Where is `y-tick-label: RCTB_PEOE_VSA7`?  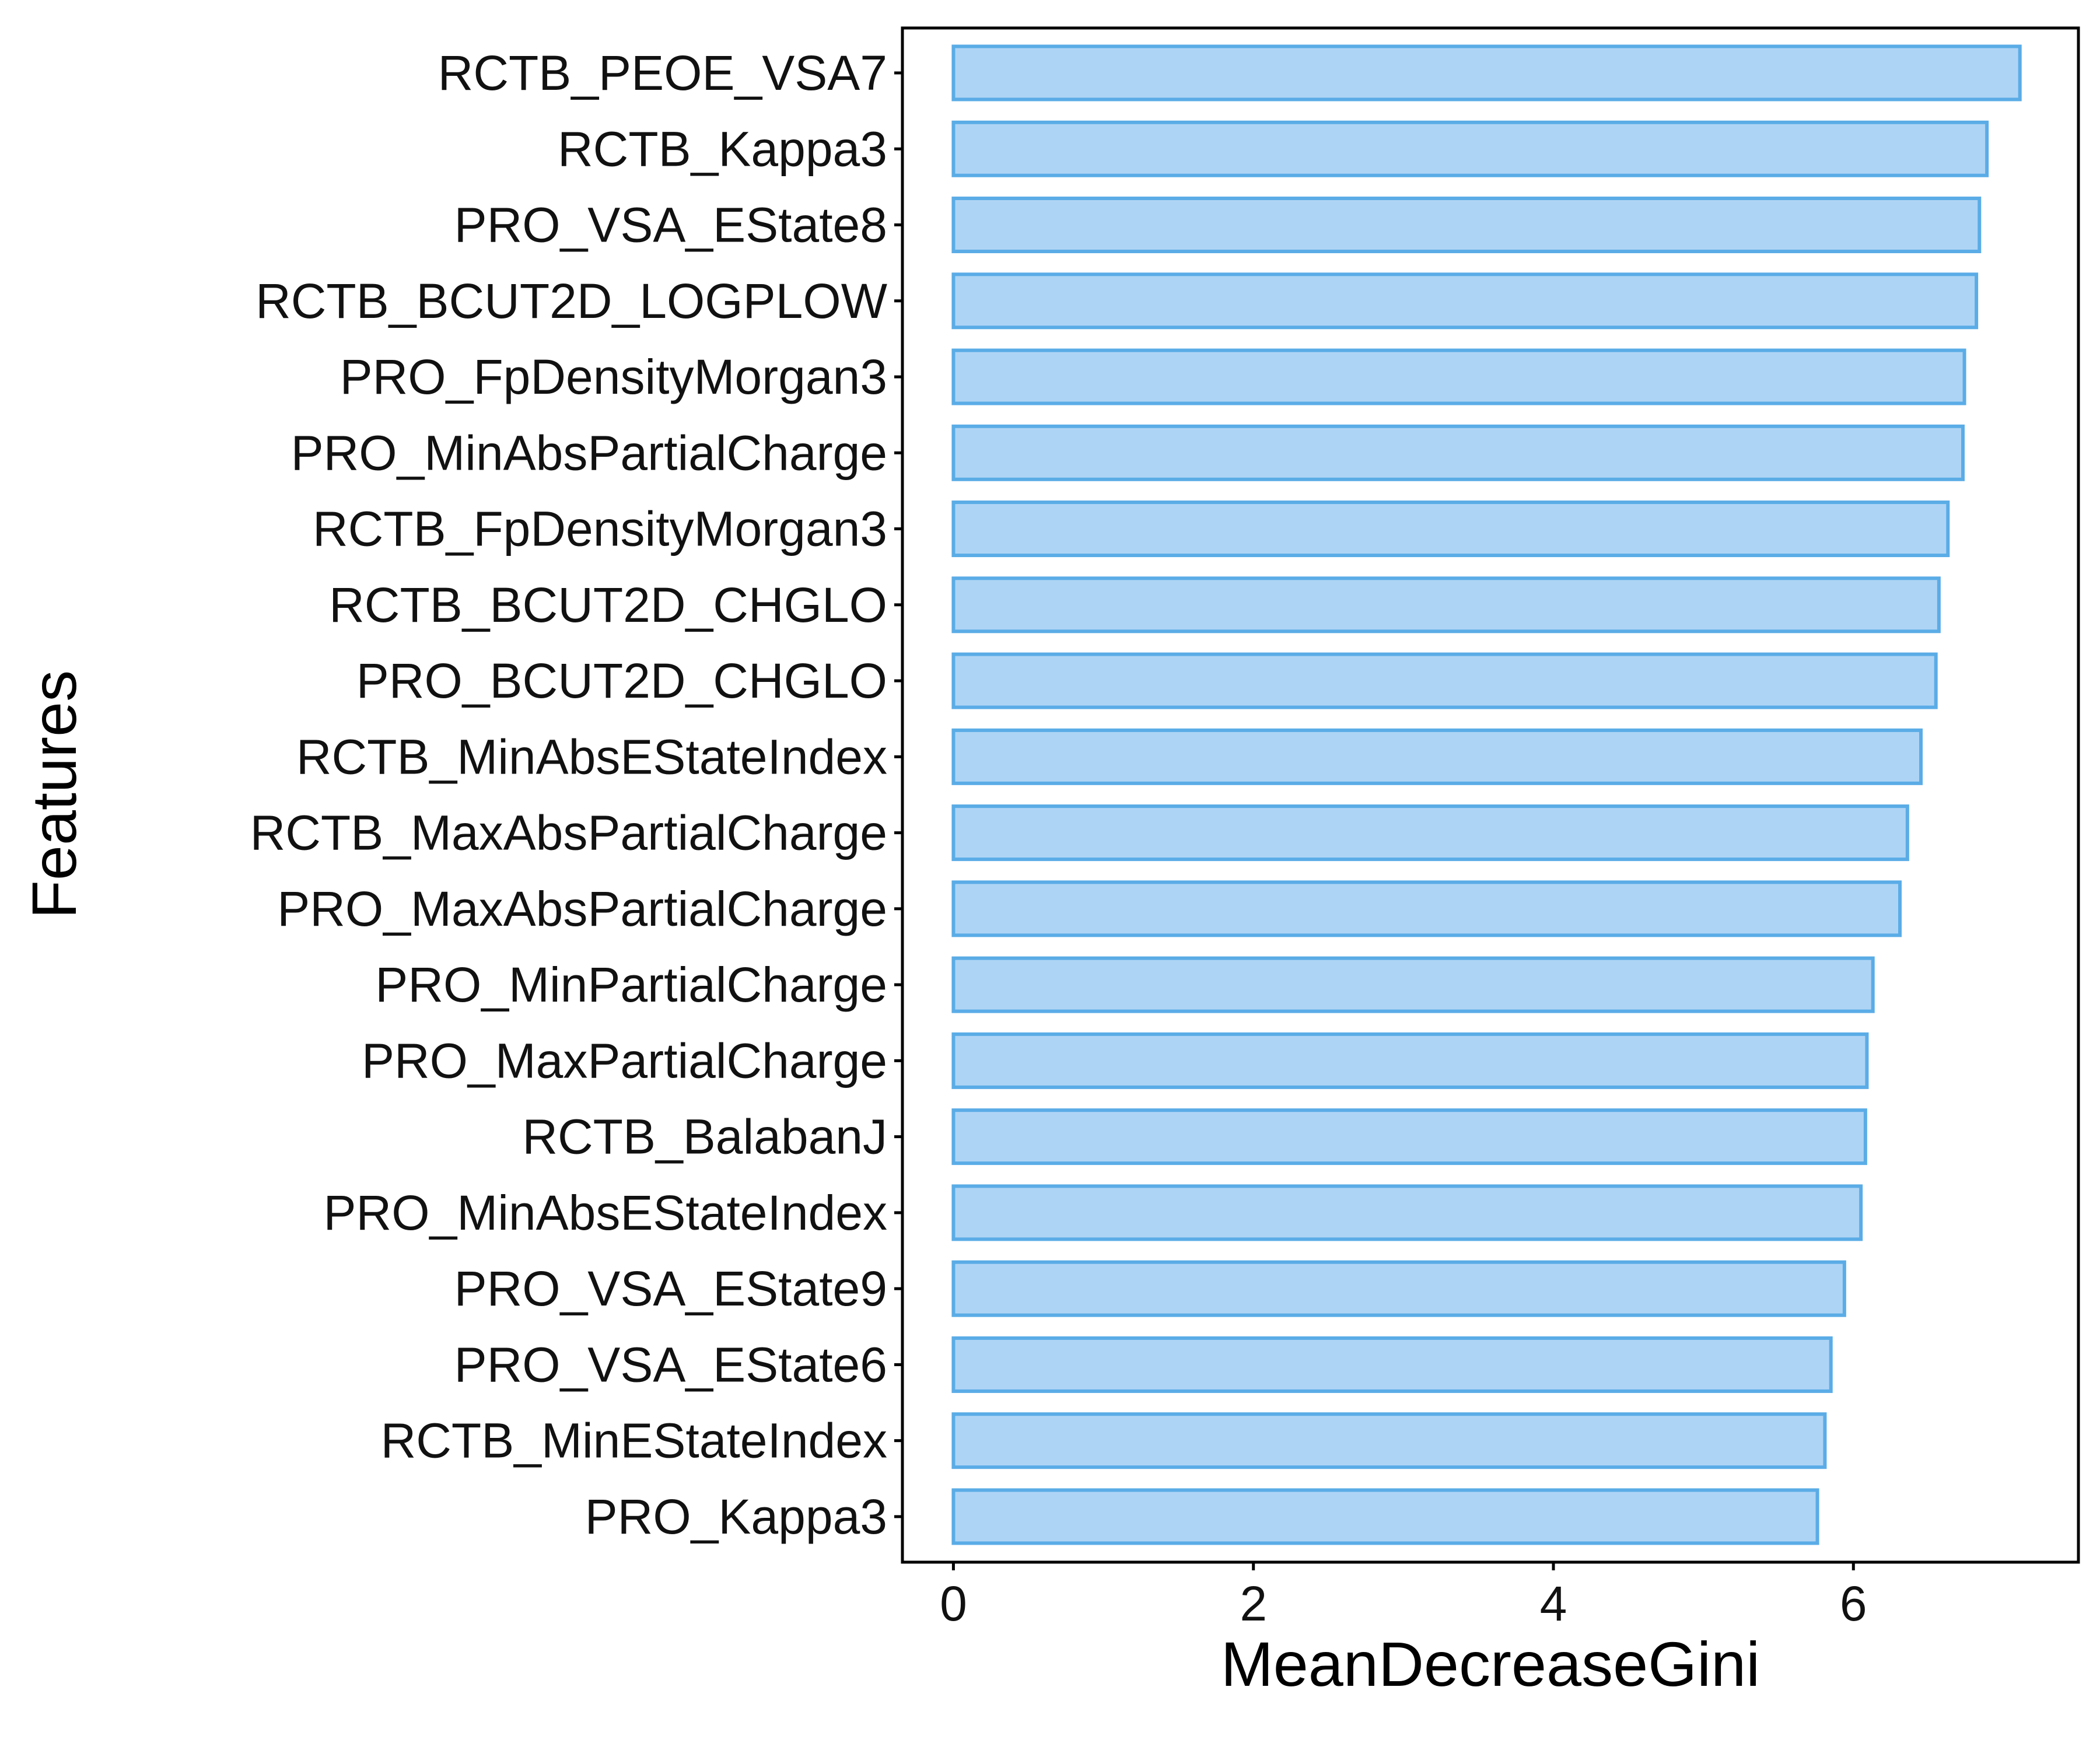
y-tick-label: RCTB_PEOE_VSA7 is located at coordinates (662, 73).